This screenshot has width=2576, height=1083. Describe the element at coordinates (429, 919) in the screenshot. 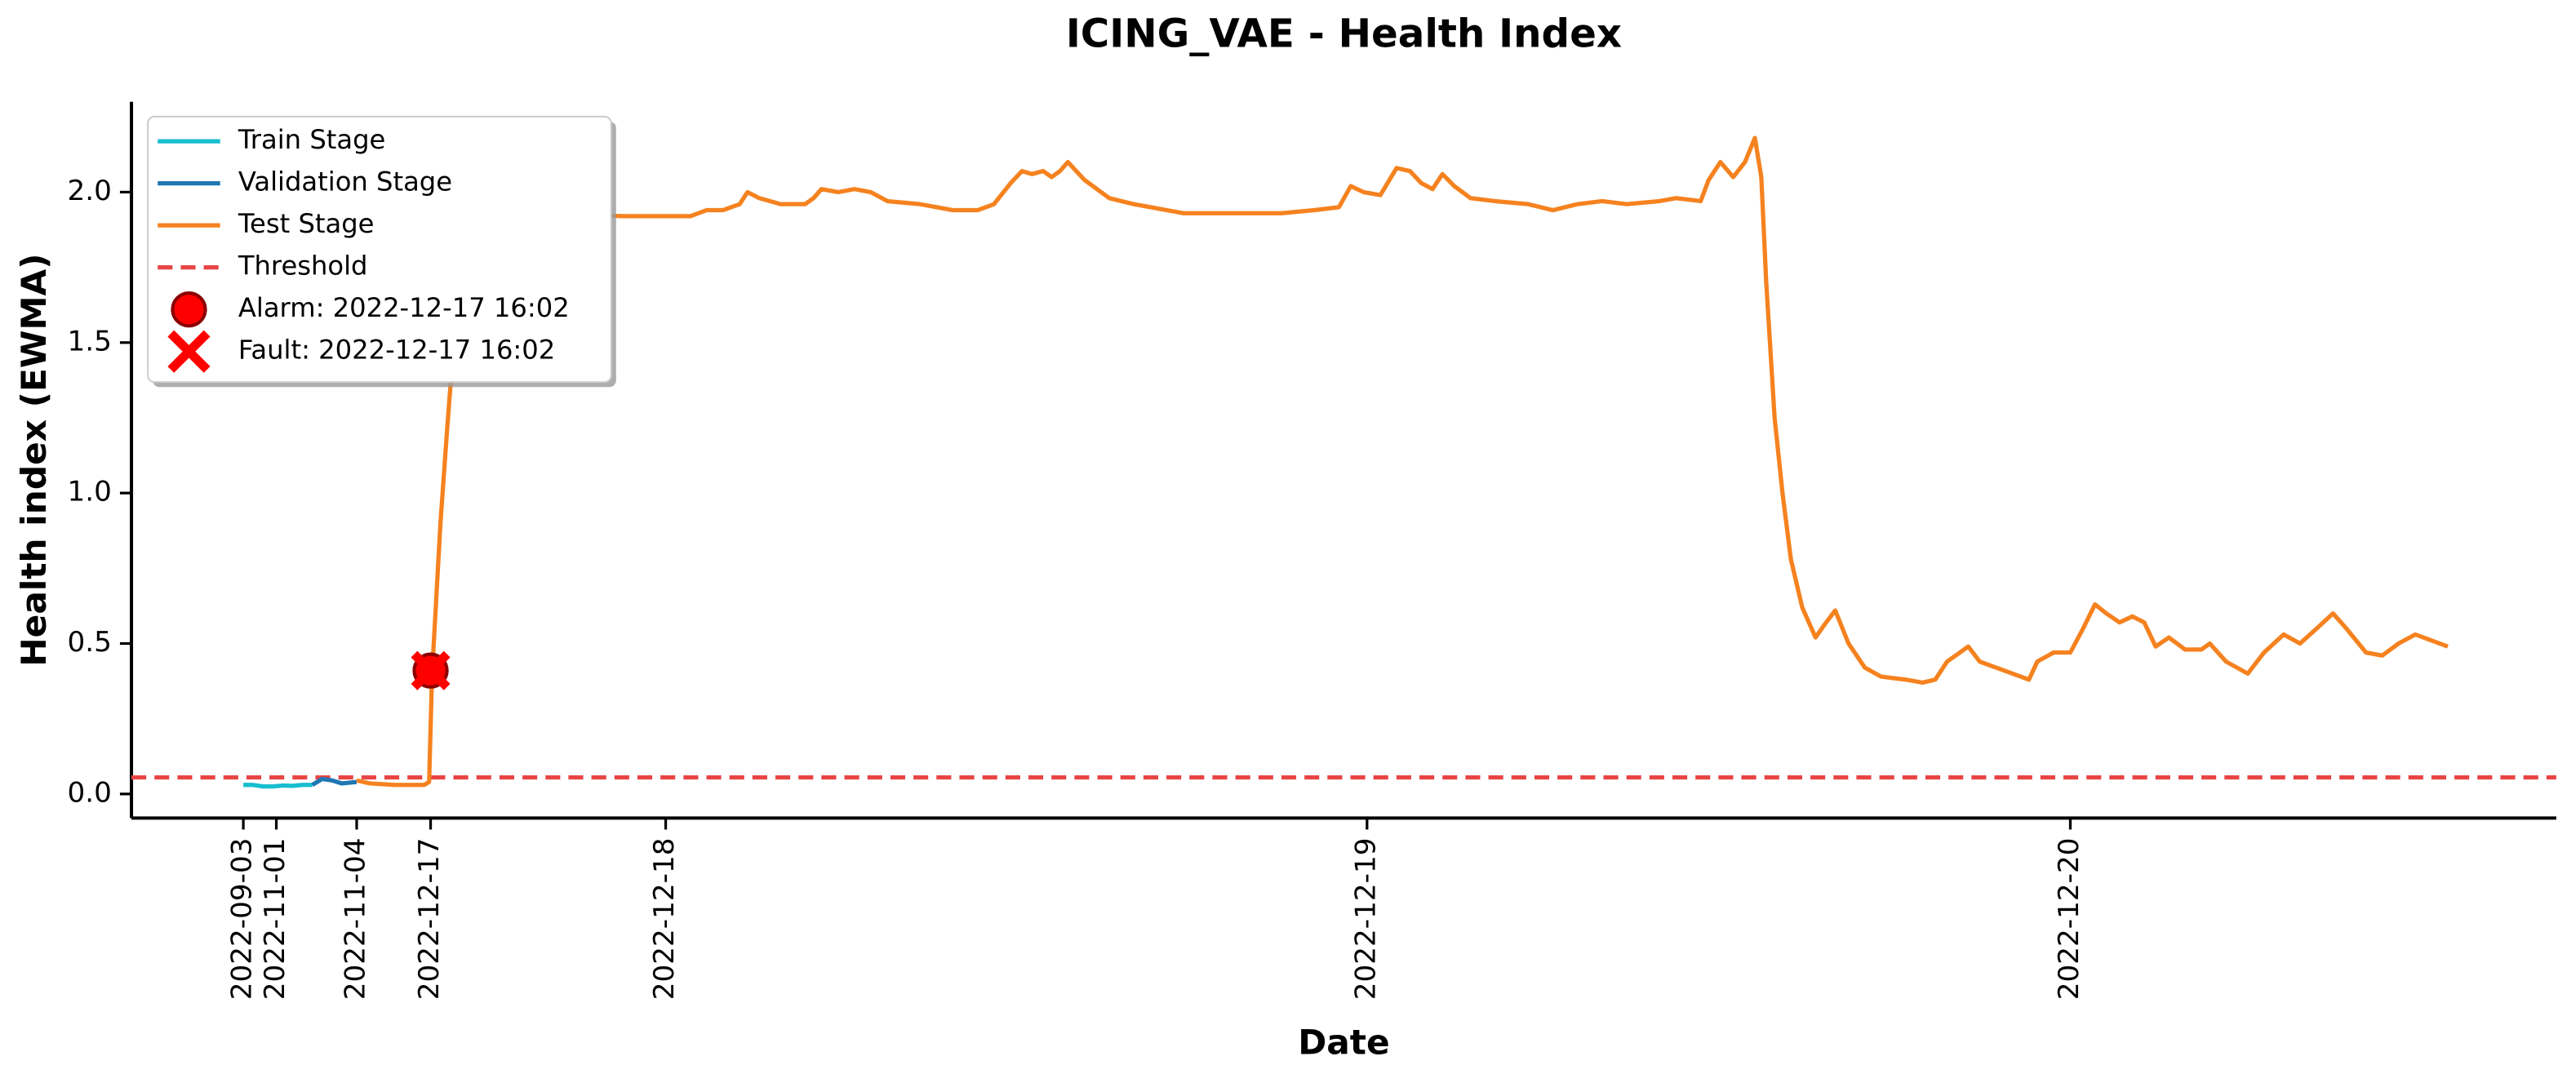

I see `x-tick-label: 2022-12-17` at that location.